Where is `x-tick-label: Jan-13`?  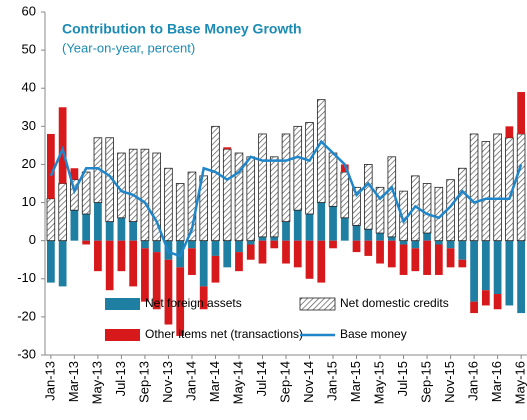
x-tick-label: Jan-13 is located at coordinates (49, 381).